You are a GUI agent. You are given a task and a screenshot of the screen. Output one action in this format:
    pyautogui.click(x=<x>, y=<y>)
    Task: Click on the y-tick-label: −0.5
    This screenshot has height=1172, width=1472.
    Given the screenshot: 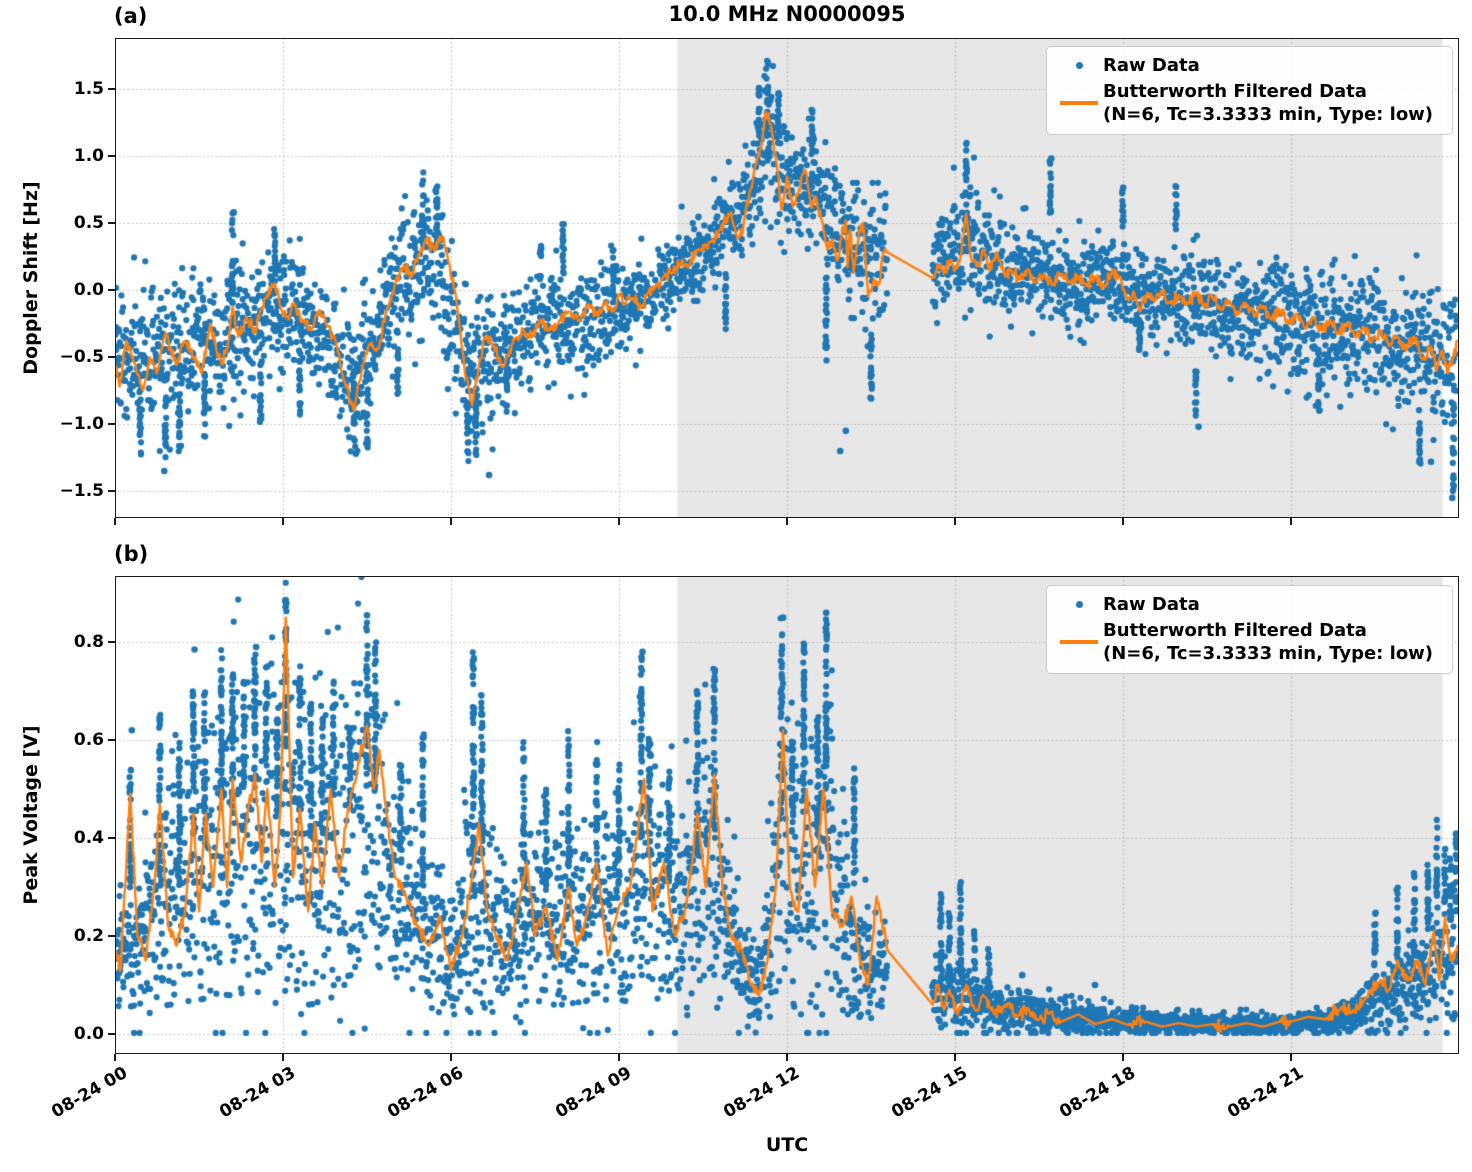 What is the action you would take?
    pyautogui.click(x=81, y=357)
    